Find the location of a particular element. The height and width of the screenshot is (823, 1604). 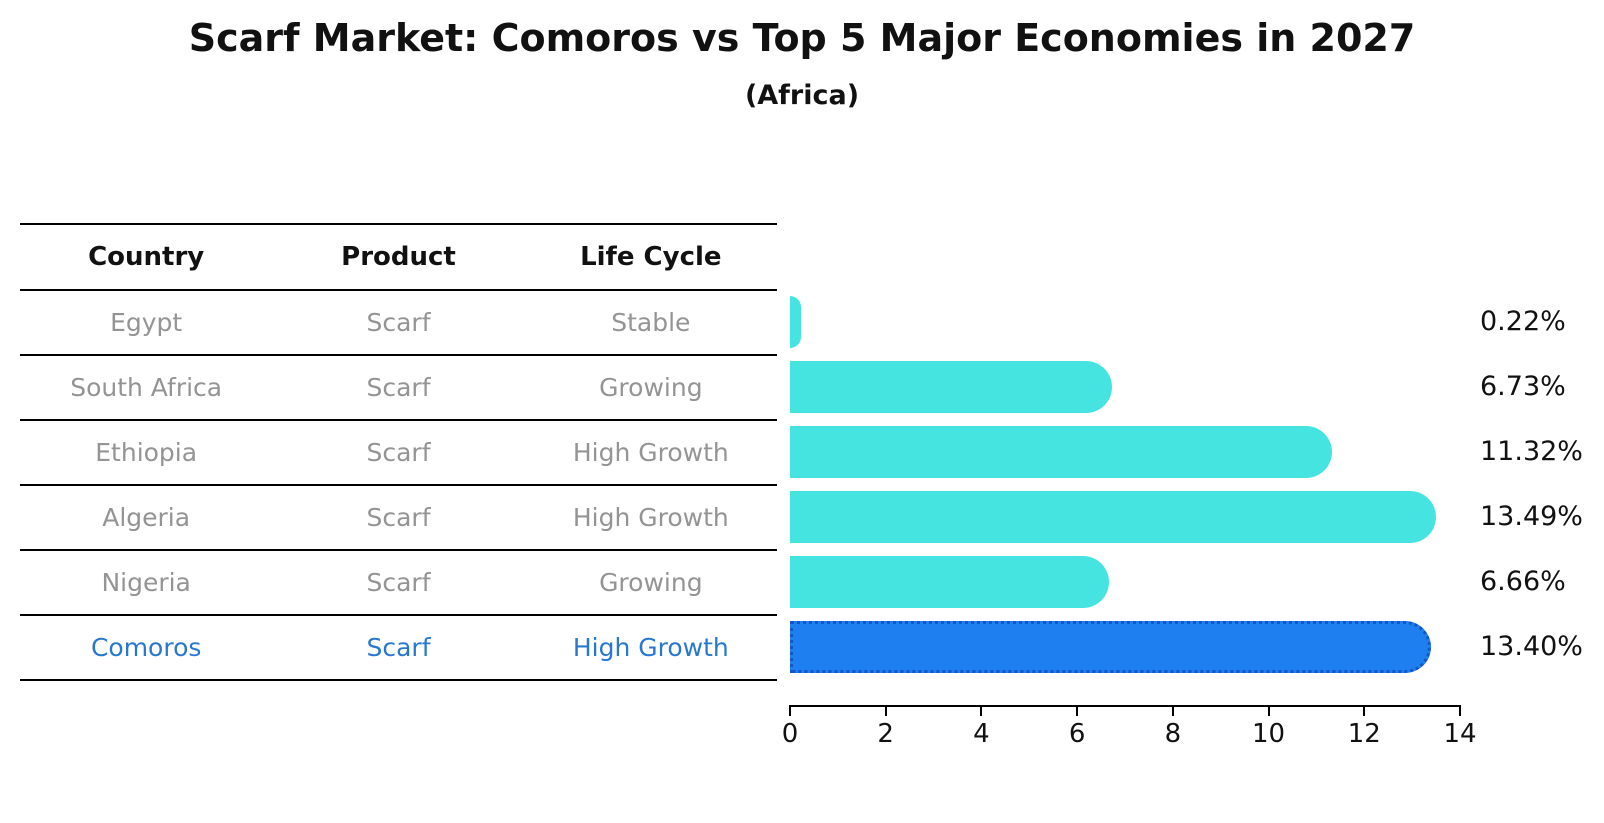

bar-south-africa is located at coordinates (951, 386).